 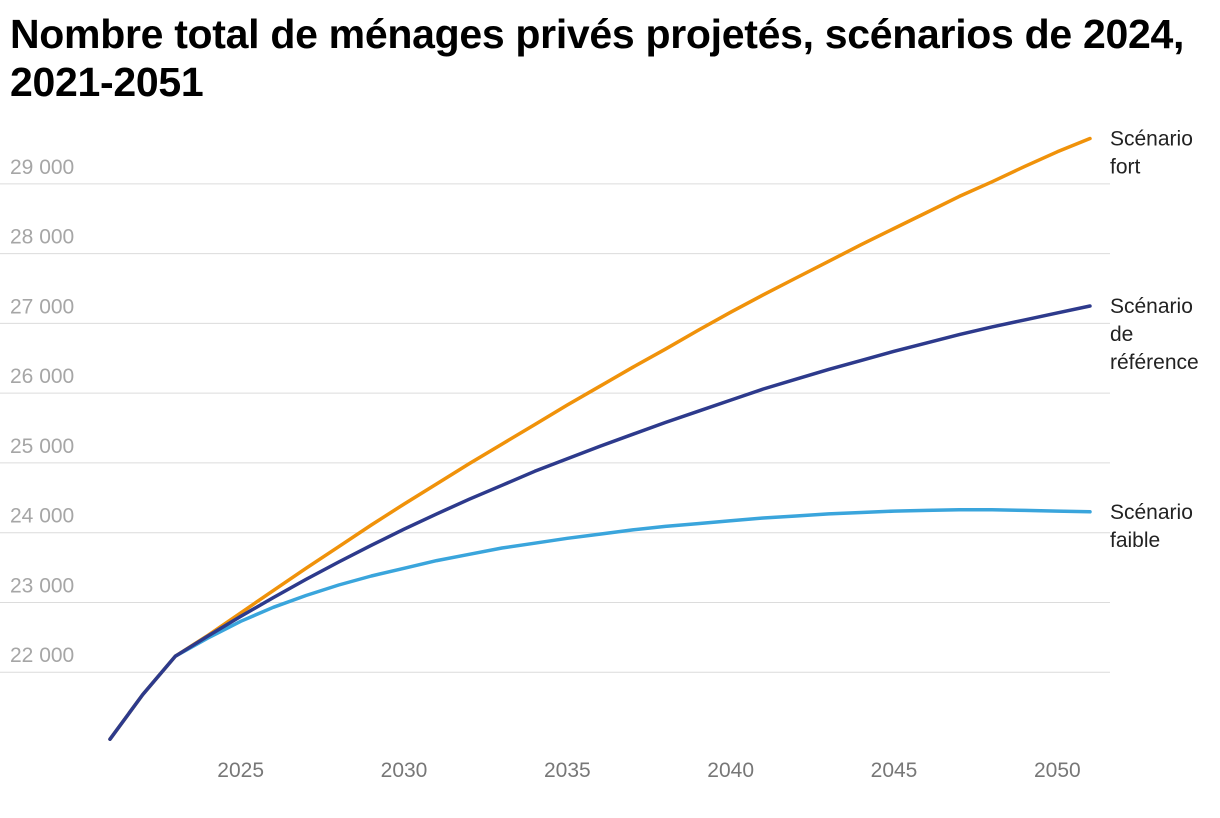 I want to click on x-tick-label: 2030, so click(x=404, y=770).